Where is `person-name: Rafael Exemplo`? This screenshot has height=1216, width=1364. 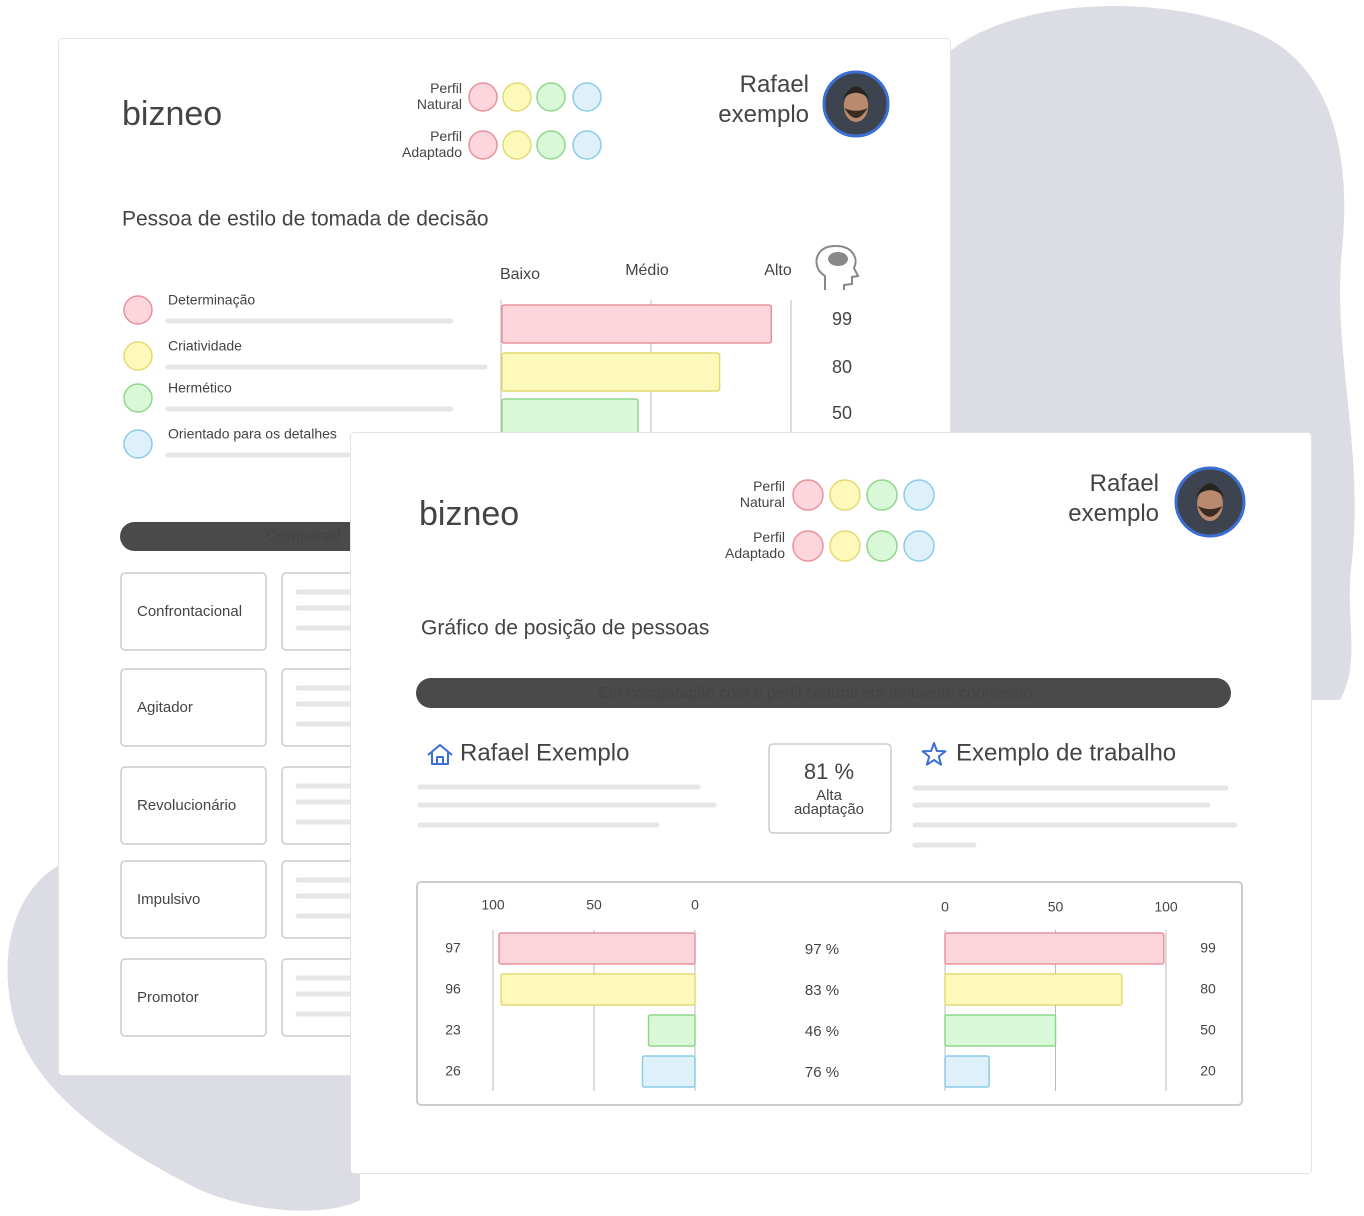 person-name: Rafael Exemplo is located at coordinates (544, 752).